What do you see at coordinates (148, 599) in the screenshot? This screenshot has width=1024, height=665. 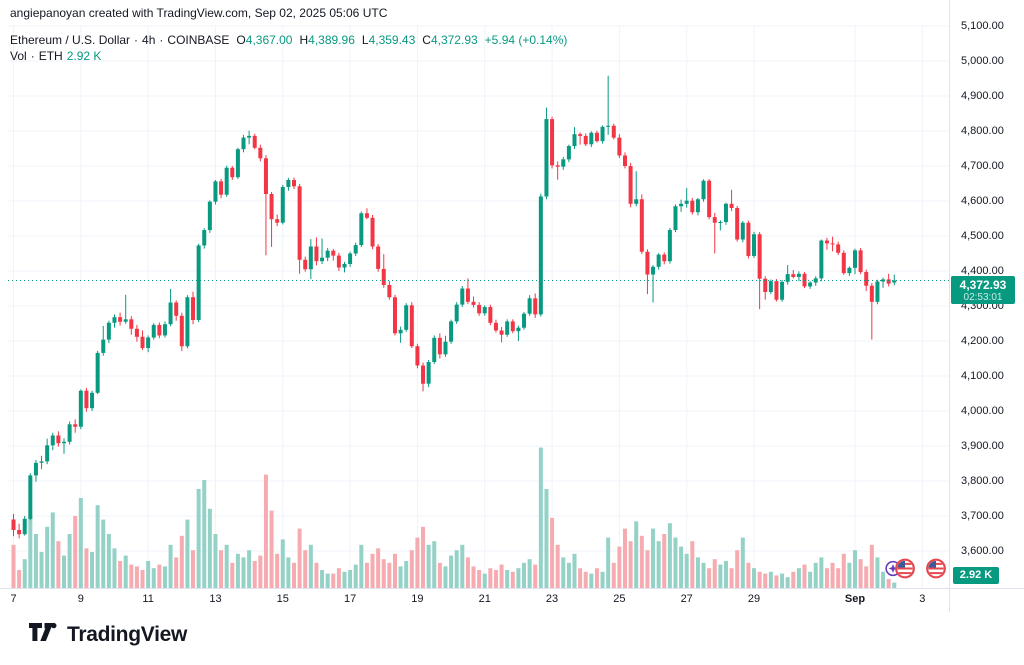 I see `time-tick-label: 11` at bounding box center [148, 599].